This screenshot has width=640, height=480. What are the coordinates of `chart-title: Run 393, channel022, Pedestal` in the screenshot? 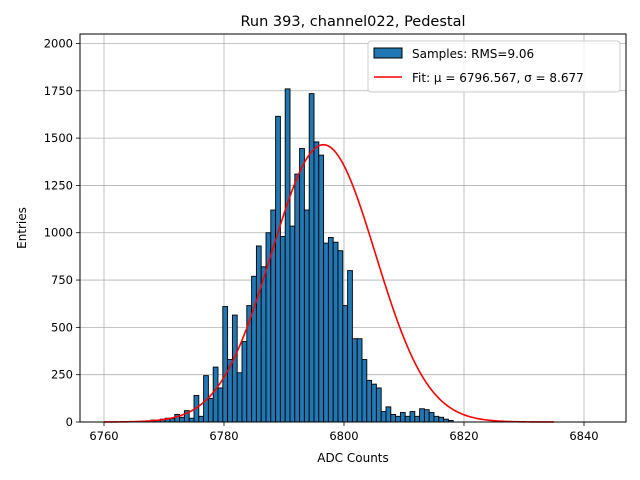 It's located at (352, 22).